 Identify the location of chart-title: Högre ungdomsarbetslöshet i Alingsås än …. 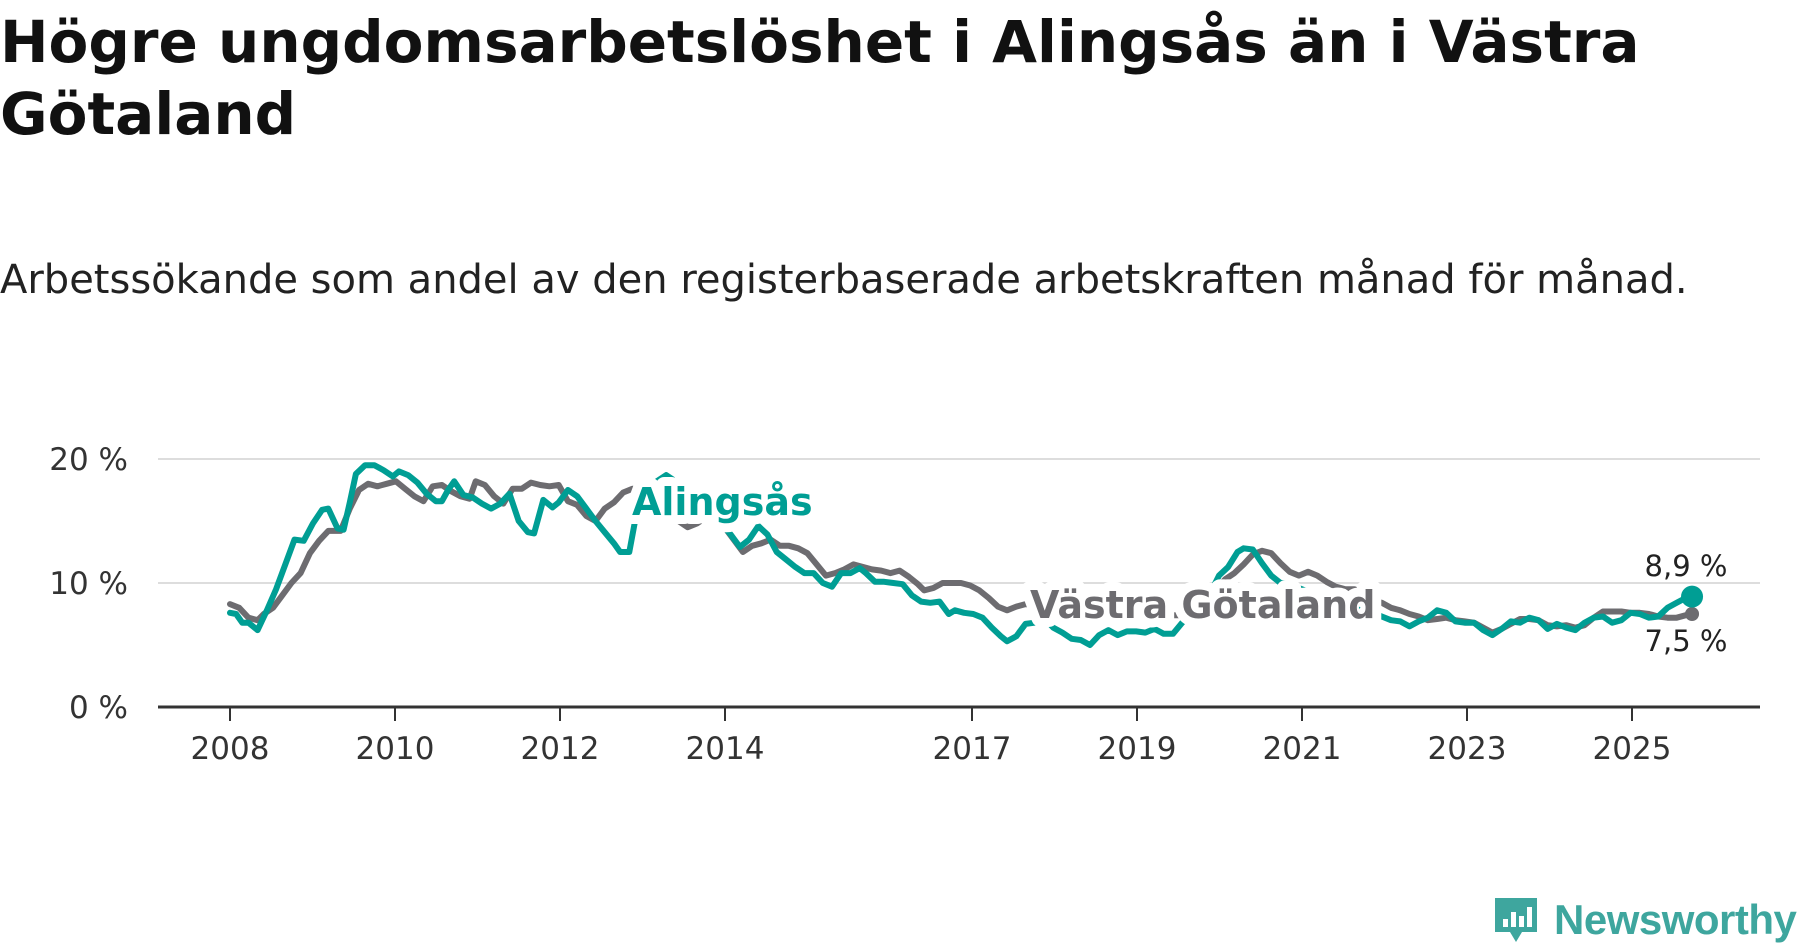
(820, 78).